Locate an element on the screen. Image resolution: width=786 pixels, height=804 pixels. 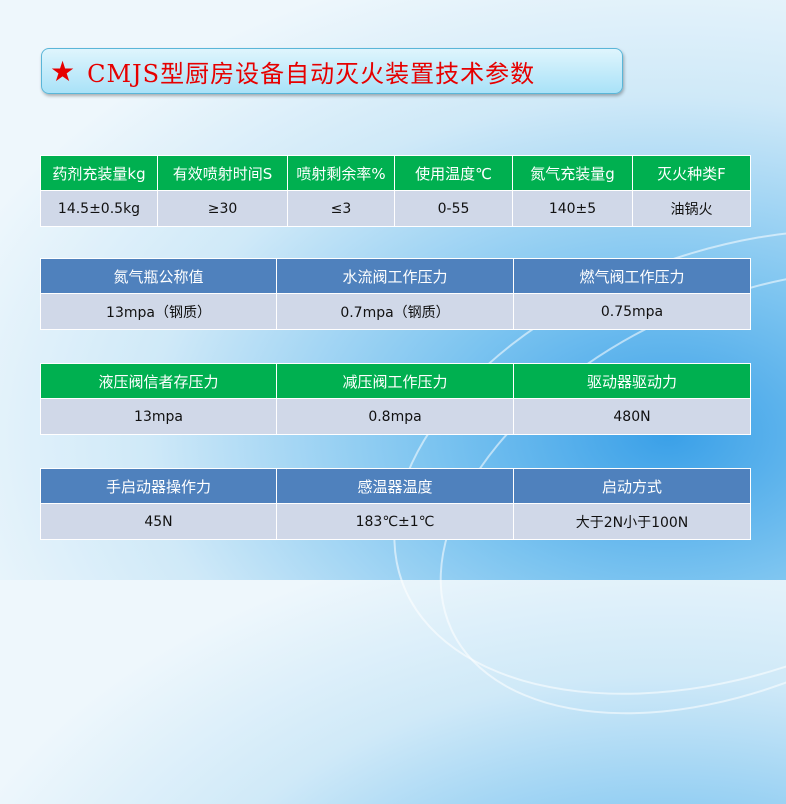
header-cell: 感温器温度 is located at coordinates (395, 486).